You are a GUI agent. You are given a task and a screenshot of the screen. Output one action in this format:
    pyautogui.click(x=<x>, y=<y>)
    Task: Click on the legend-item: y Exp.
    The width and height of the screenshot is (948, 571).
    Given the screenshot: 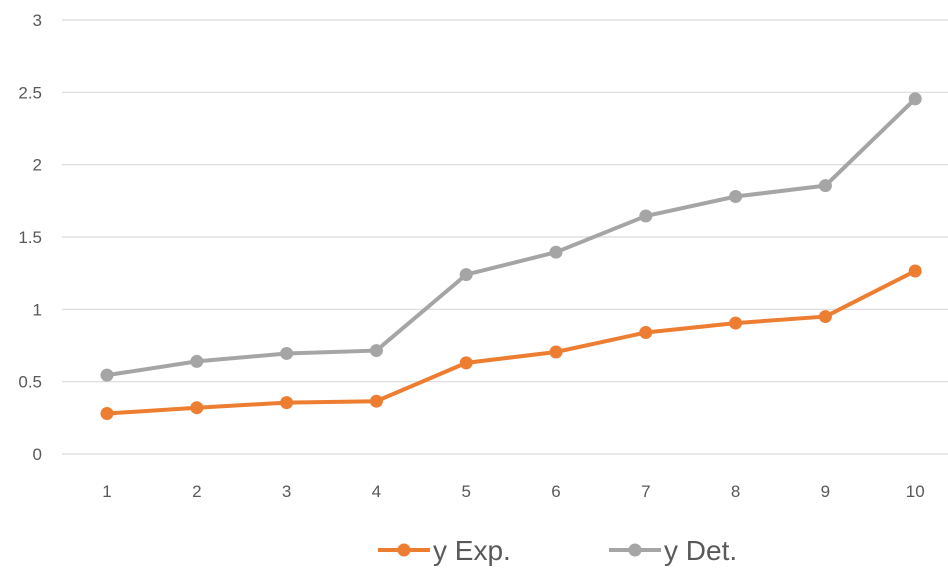 What is the action you would take?
    pyautogui.click(x=444, y=550)
    